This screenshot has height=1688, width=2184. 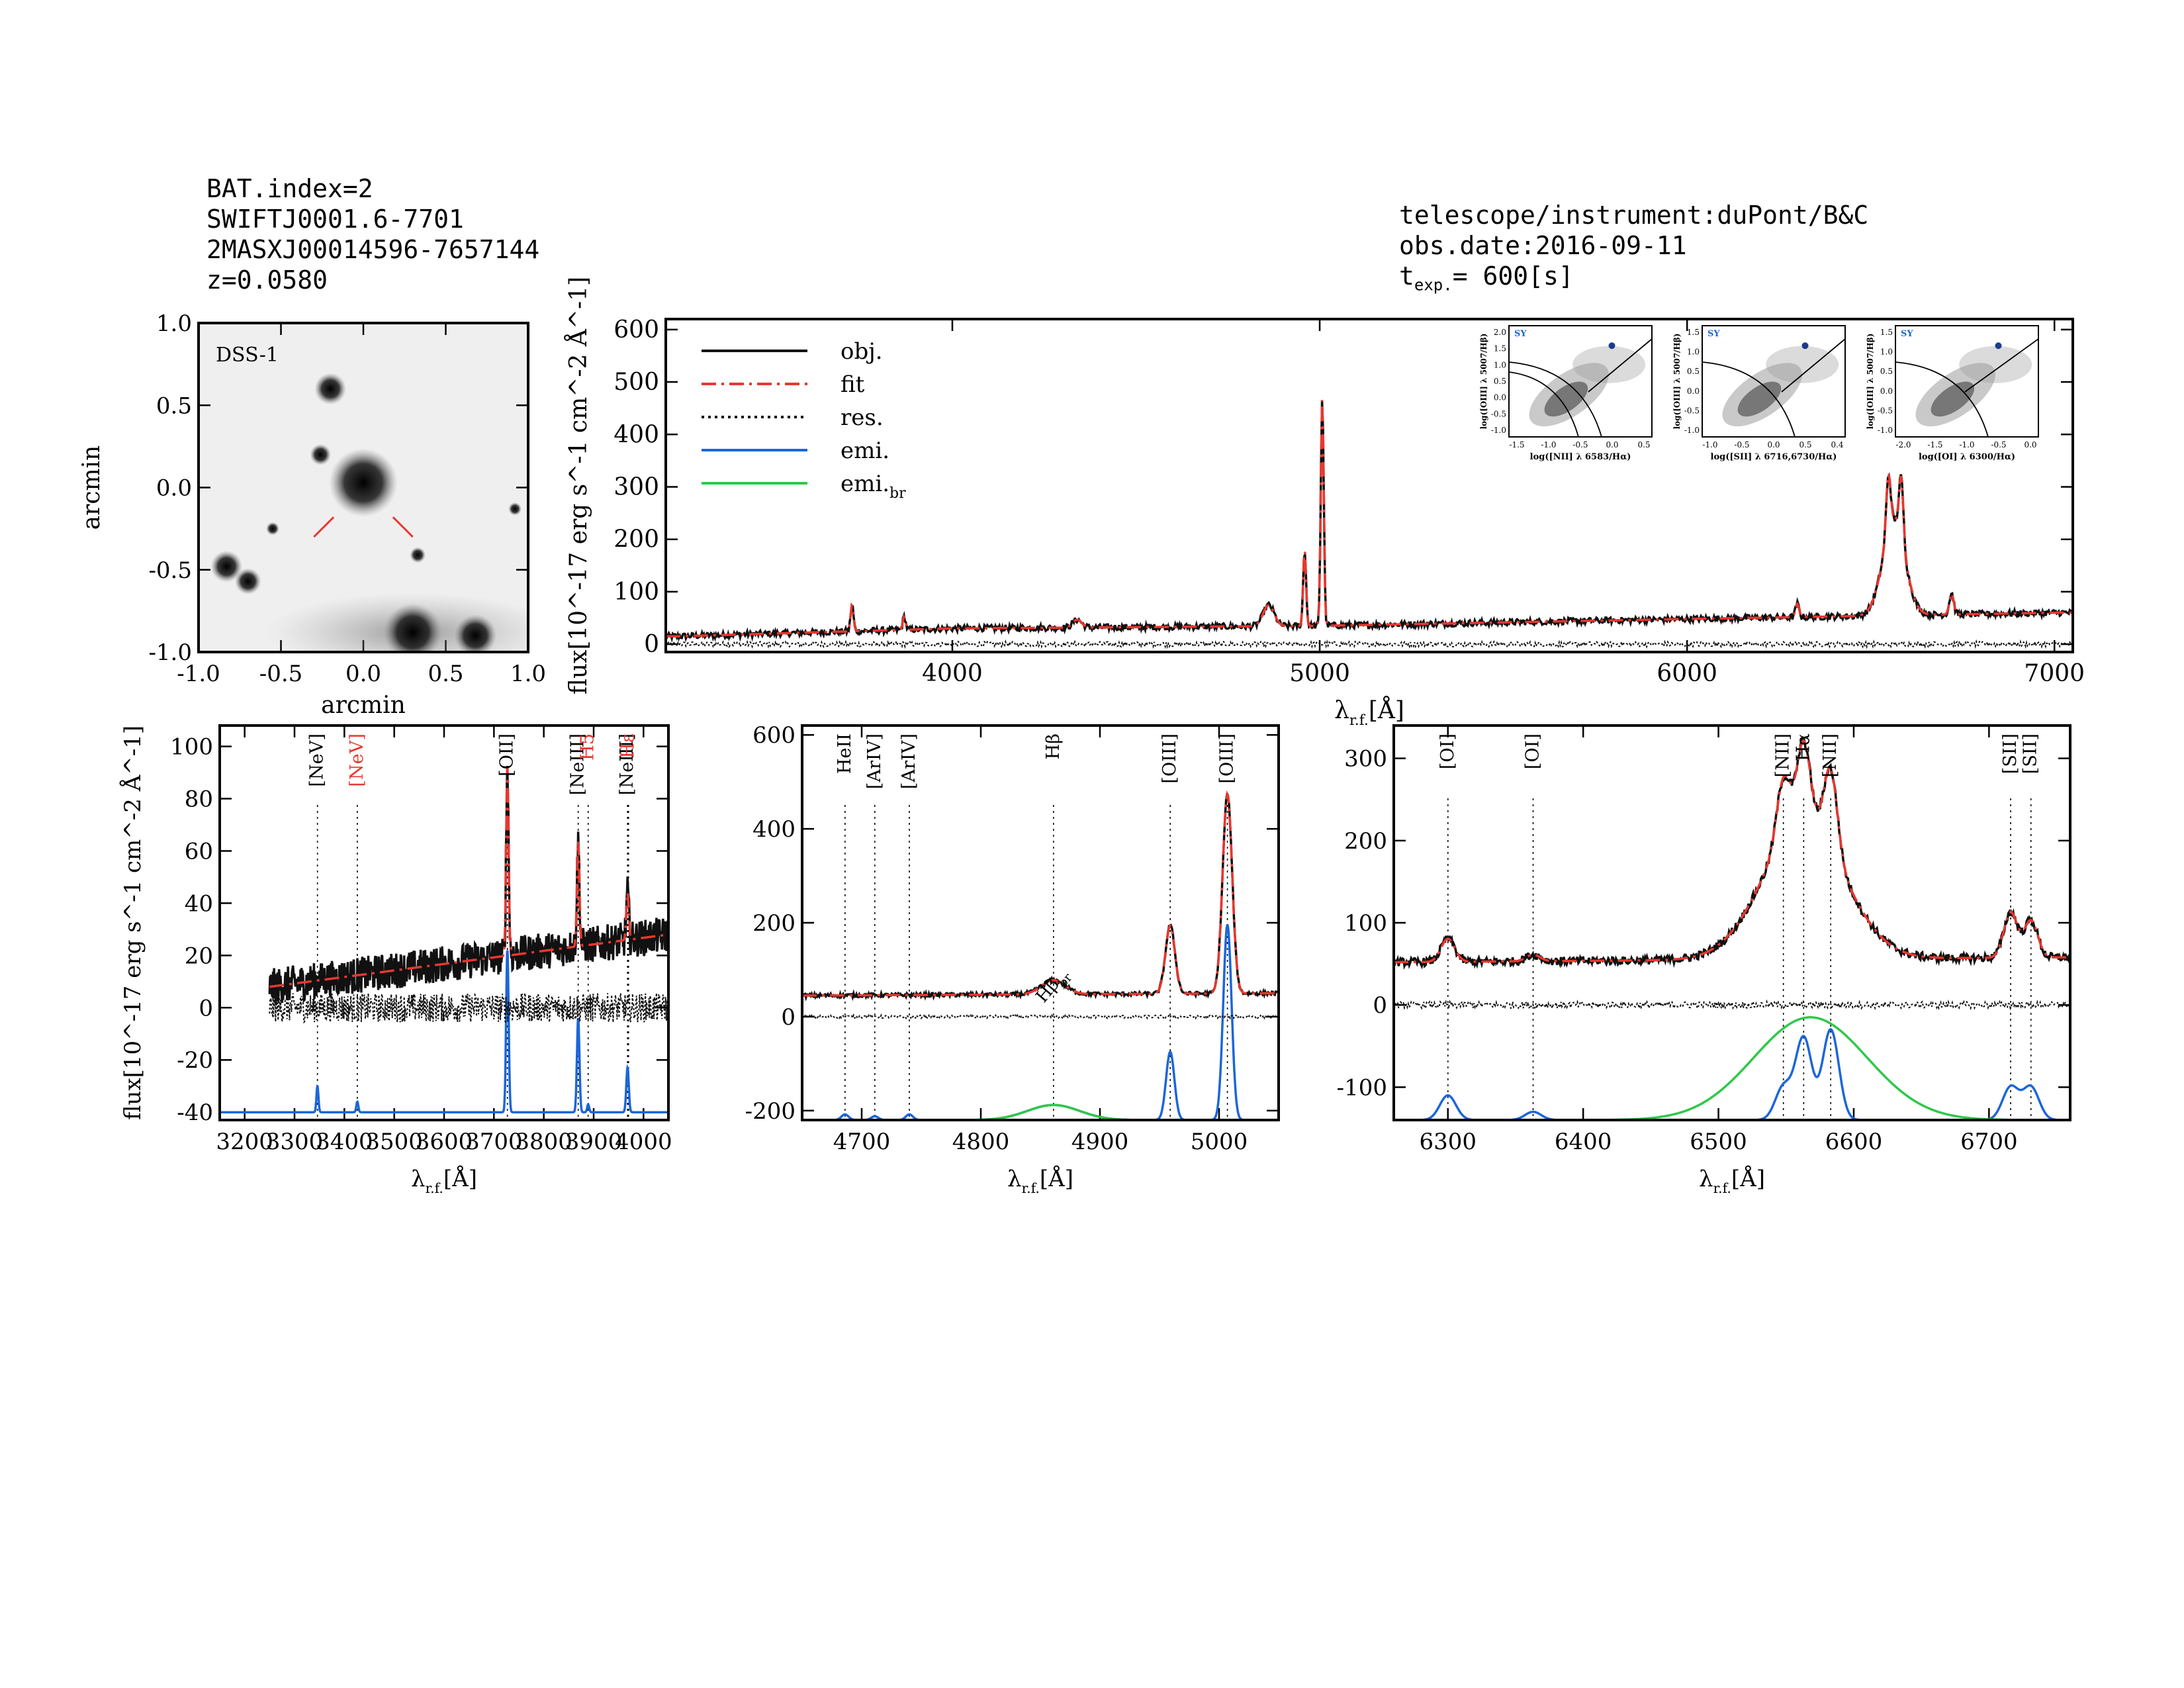 What do you see at coordinates (174, 488) in the screenshot?
I see `y-tick-label: 0.0` at bounding box center [174, 488].